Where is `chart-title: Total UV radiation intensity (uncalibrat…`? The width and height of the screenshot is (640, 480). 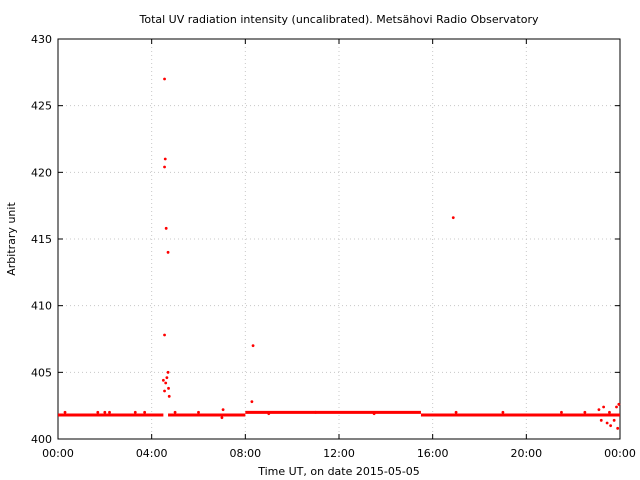
chart-title: Total UV radiation intensity (uncalibrat… is located at coordinates (339, 19).